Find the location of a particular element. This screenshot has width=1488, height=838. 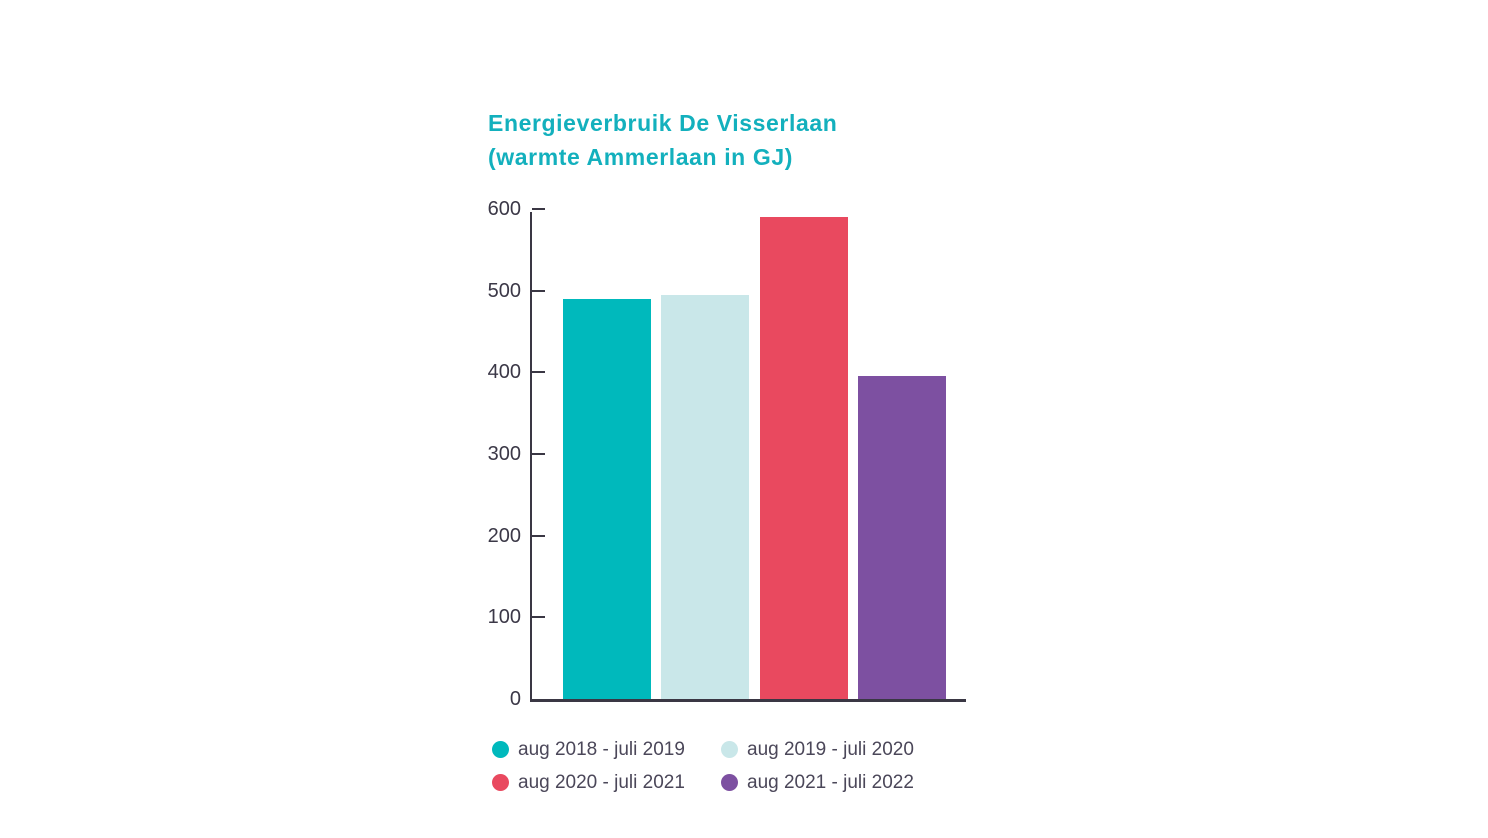

legend-item-2: aug 2019 - juli 2020 is located at coordinates (817, 749).